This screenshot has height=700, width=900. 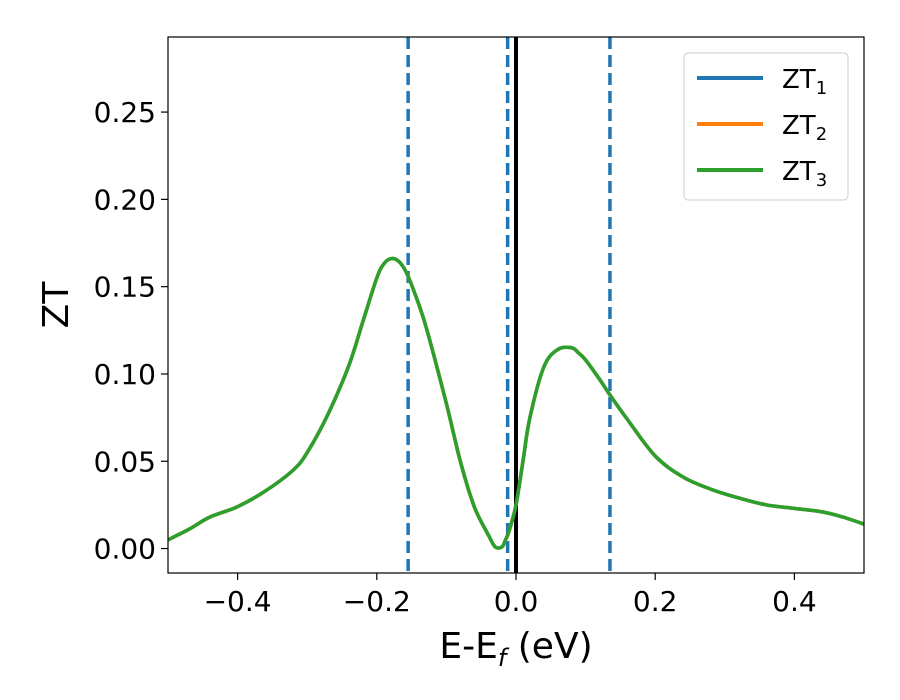 I want to click on x-tick-label: 0.2, so click(x=655, y=601).